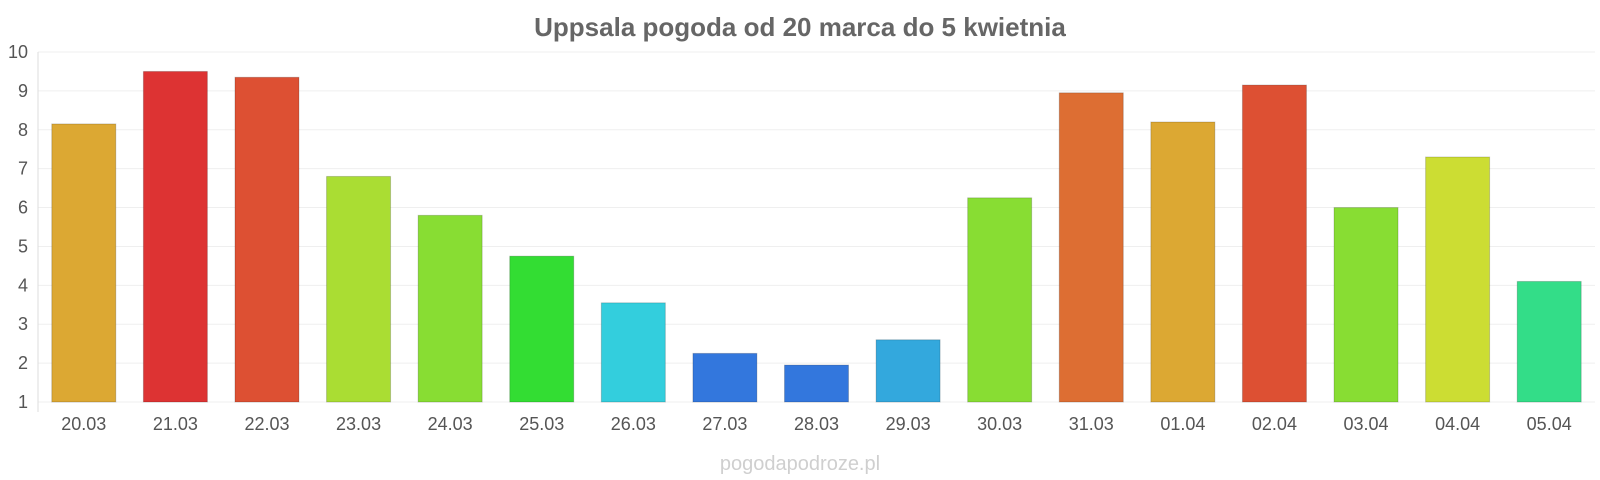 This screenshot has width=1600, height=480. I want to click on x-tick-label: 02.04, so click(1274, 424).